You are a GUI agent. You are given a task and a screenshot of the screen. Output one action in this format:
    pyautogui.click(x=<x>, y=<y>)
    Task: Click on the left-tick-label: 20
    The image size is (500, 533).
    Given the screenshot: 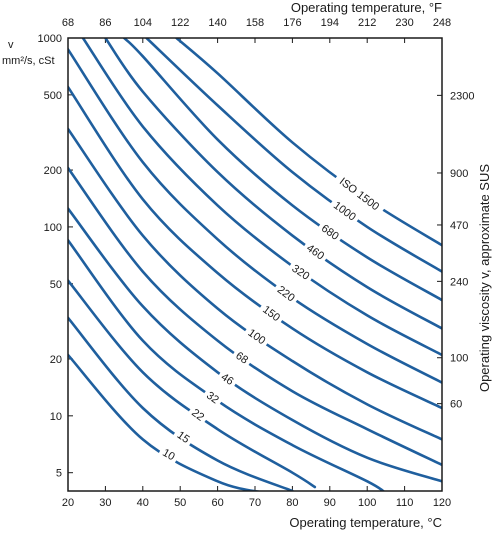 What is the action you would take?
    pyautogui.click(x=56, y=360)
    